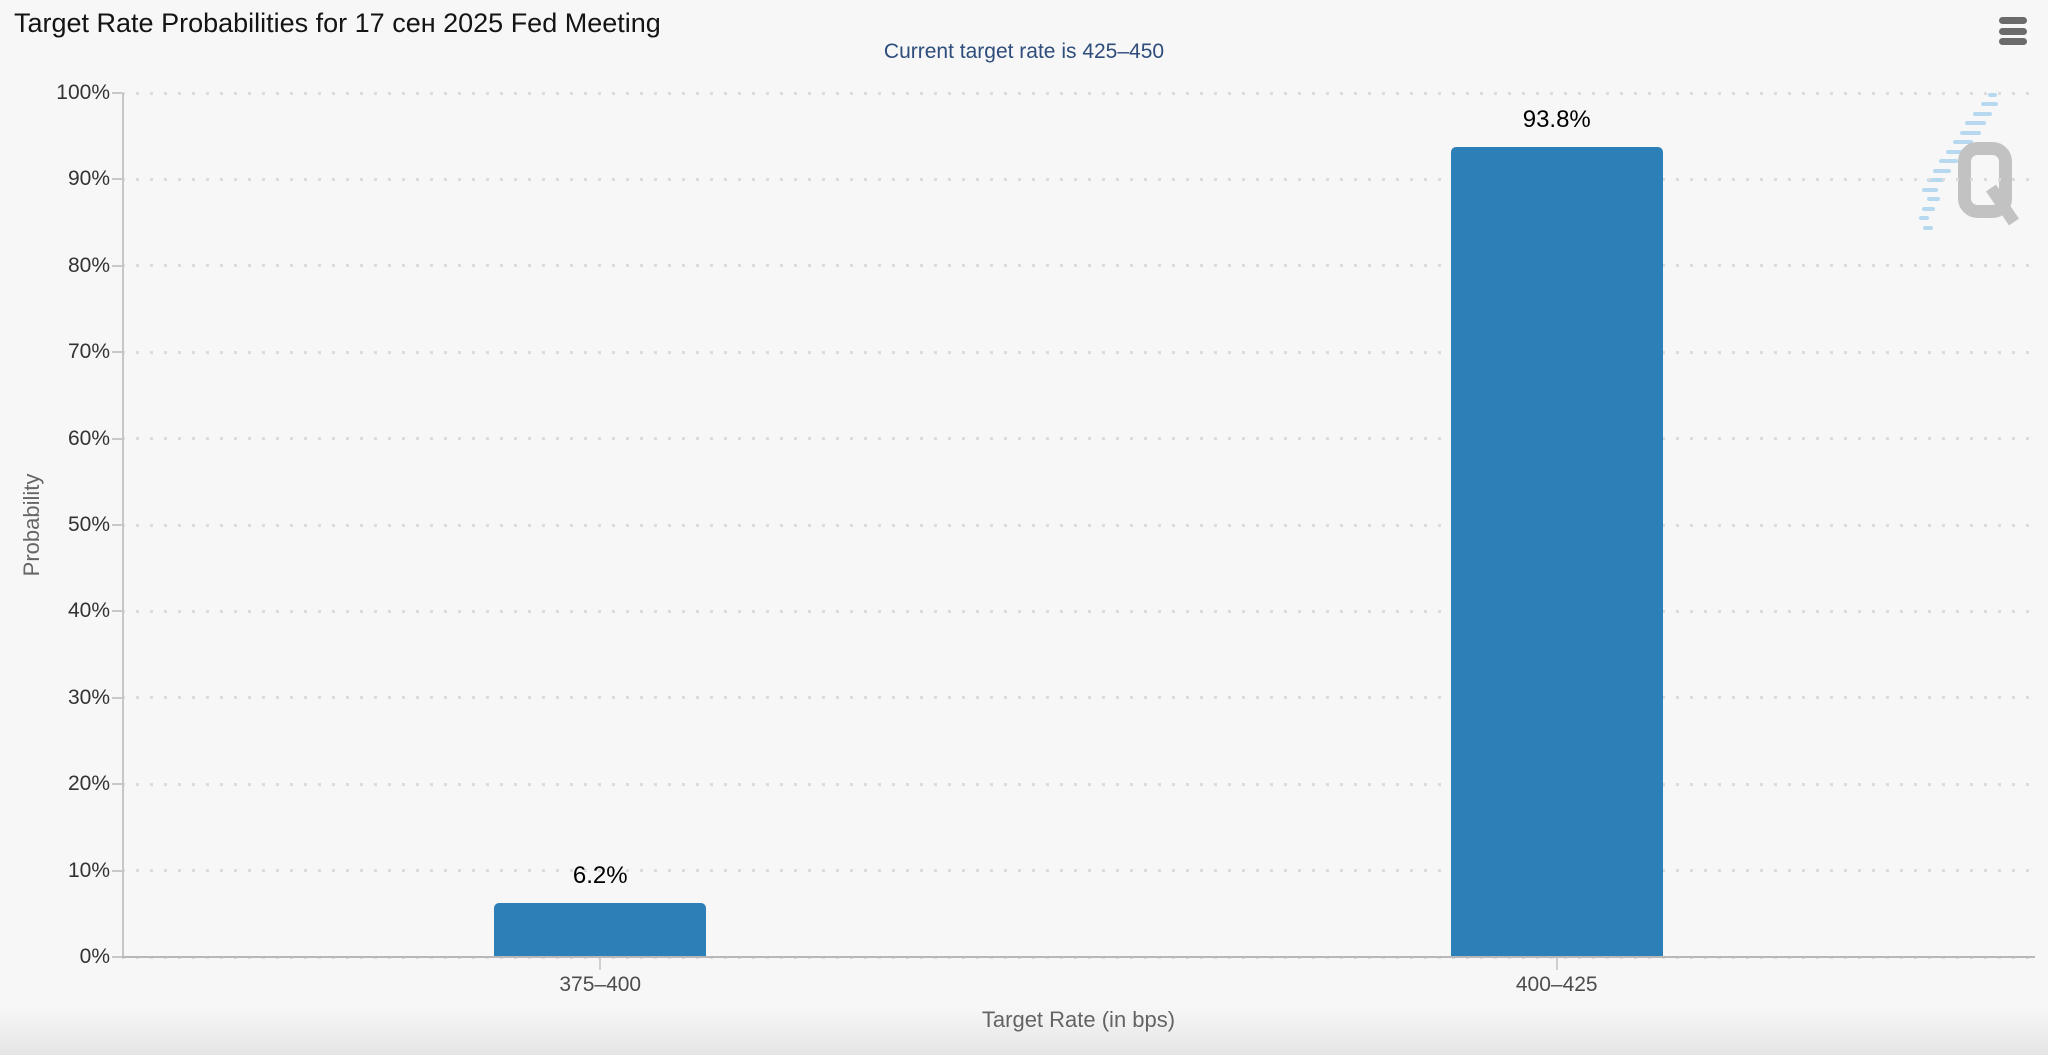  Describe the element at coordinates (1078, 957) in the screenshot. I see `x-axis-line` at that location.